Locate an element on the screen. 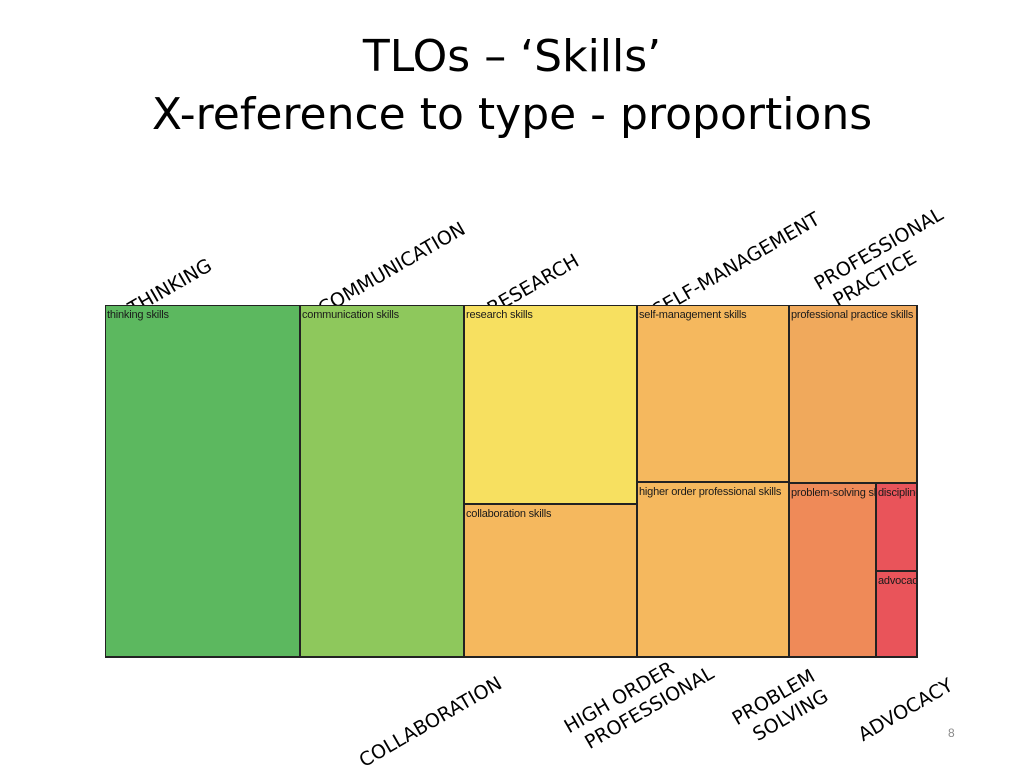 This screenshot has height=773, width=1024. label-professional-practice: PROFESSIONAL PRACTICE is located at coordinates (885, 259).